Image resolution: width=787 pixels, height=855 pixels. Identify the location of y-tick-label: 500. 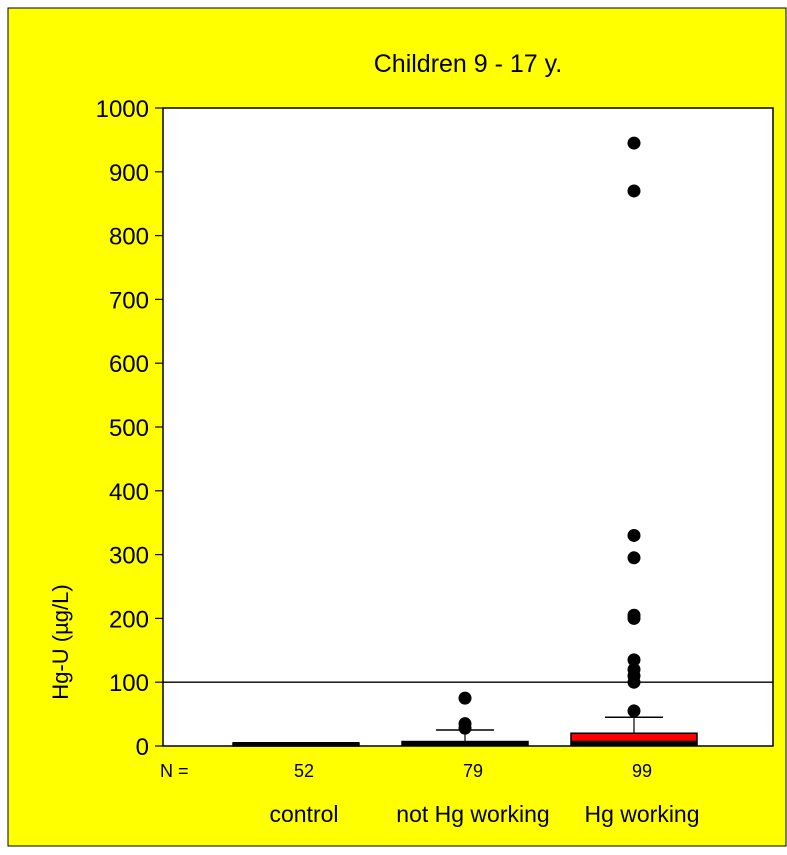
(129, 428).